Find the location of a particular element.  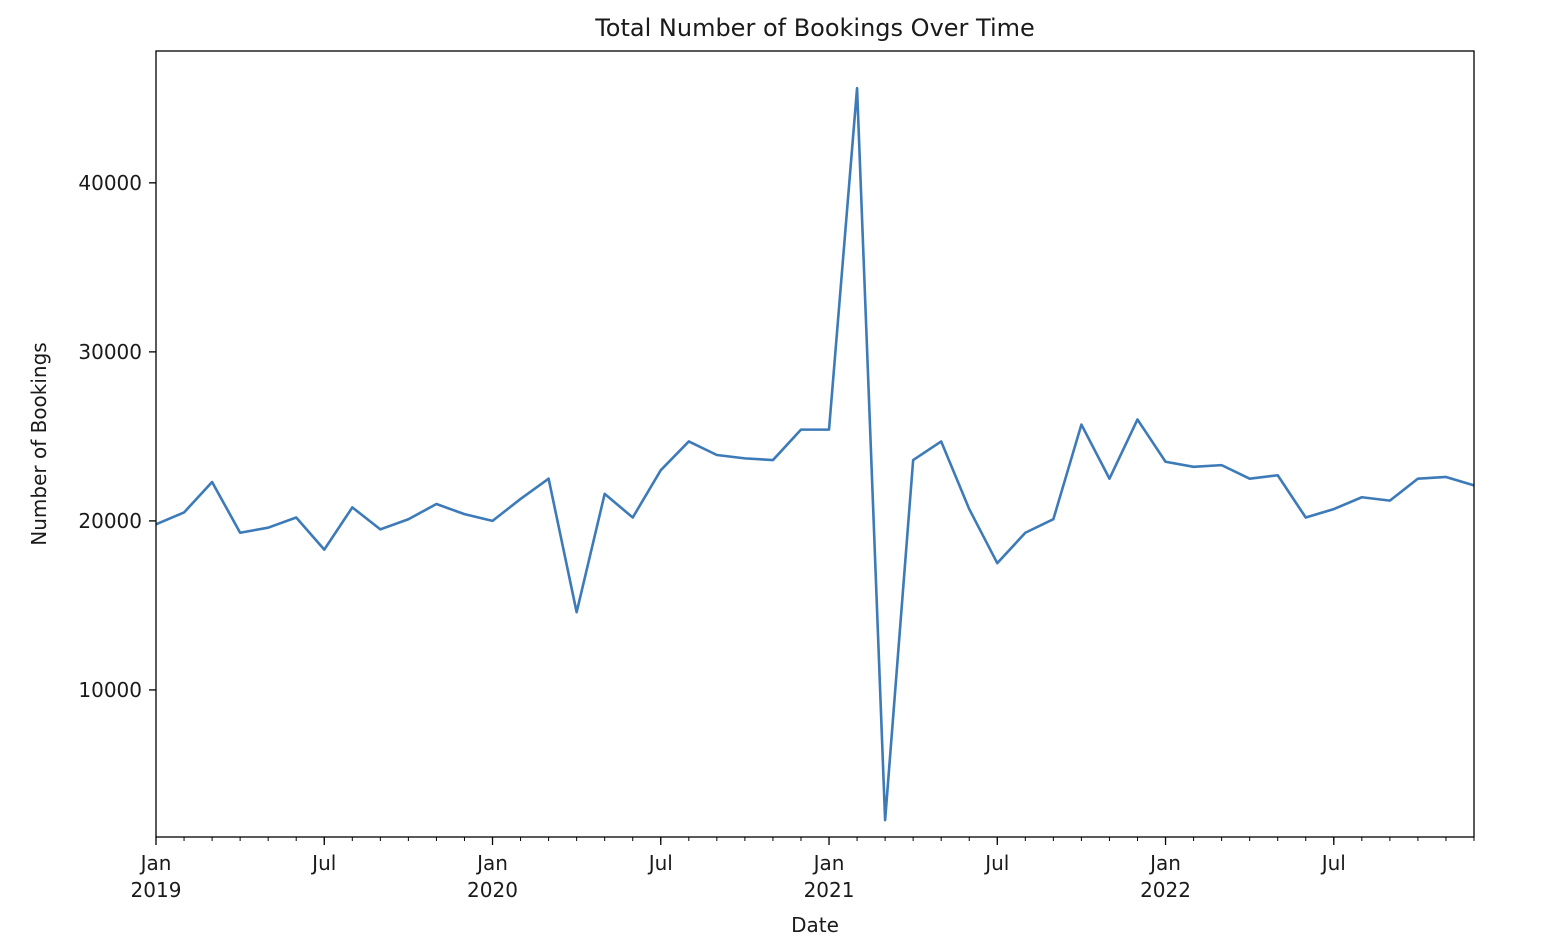

y-tick-label: 10000 is located at coordinates (110, 690).